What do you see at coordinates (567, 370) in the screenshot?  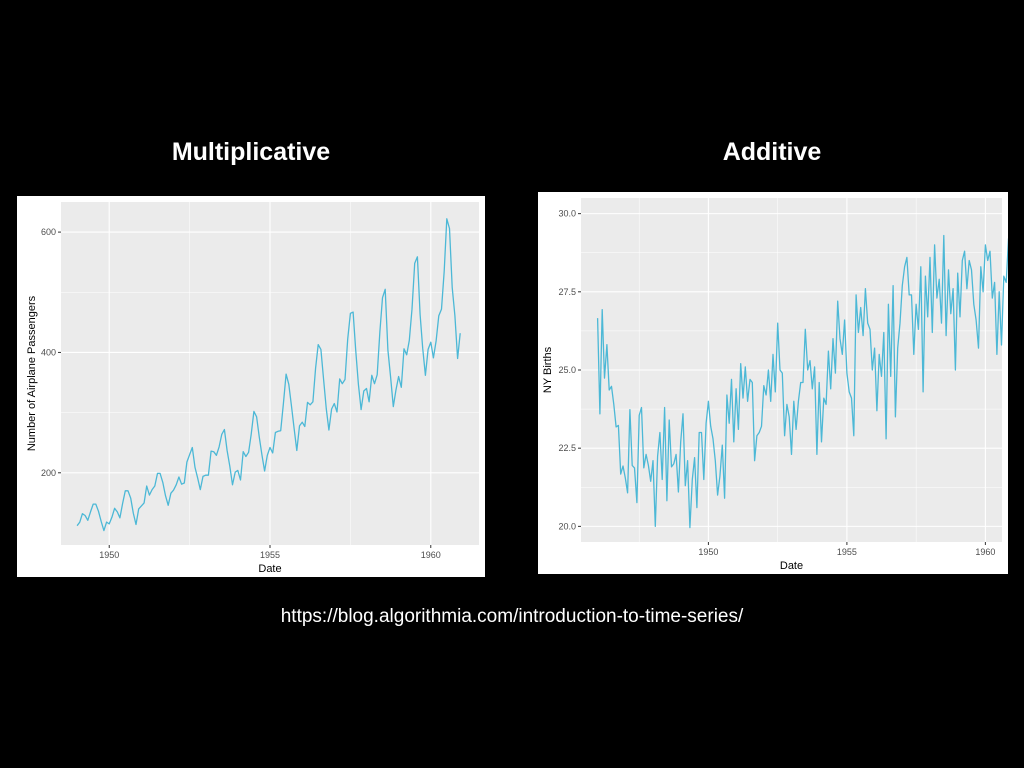 I see `births-y-tick-label: 25.0` at bounding box center [567, 370].